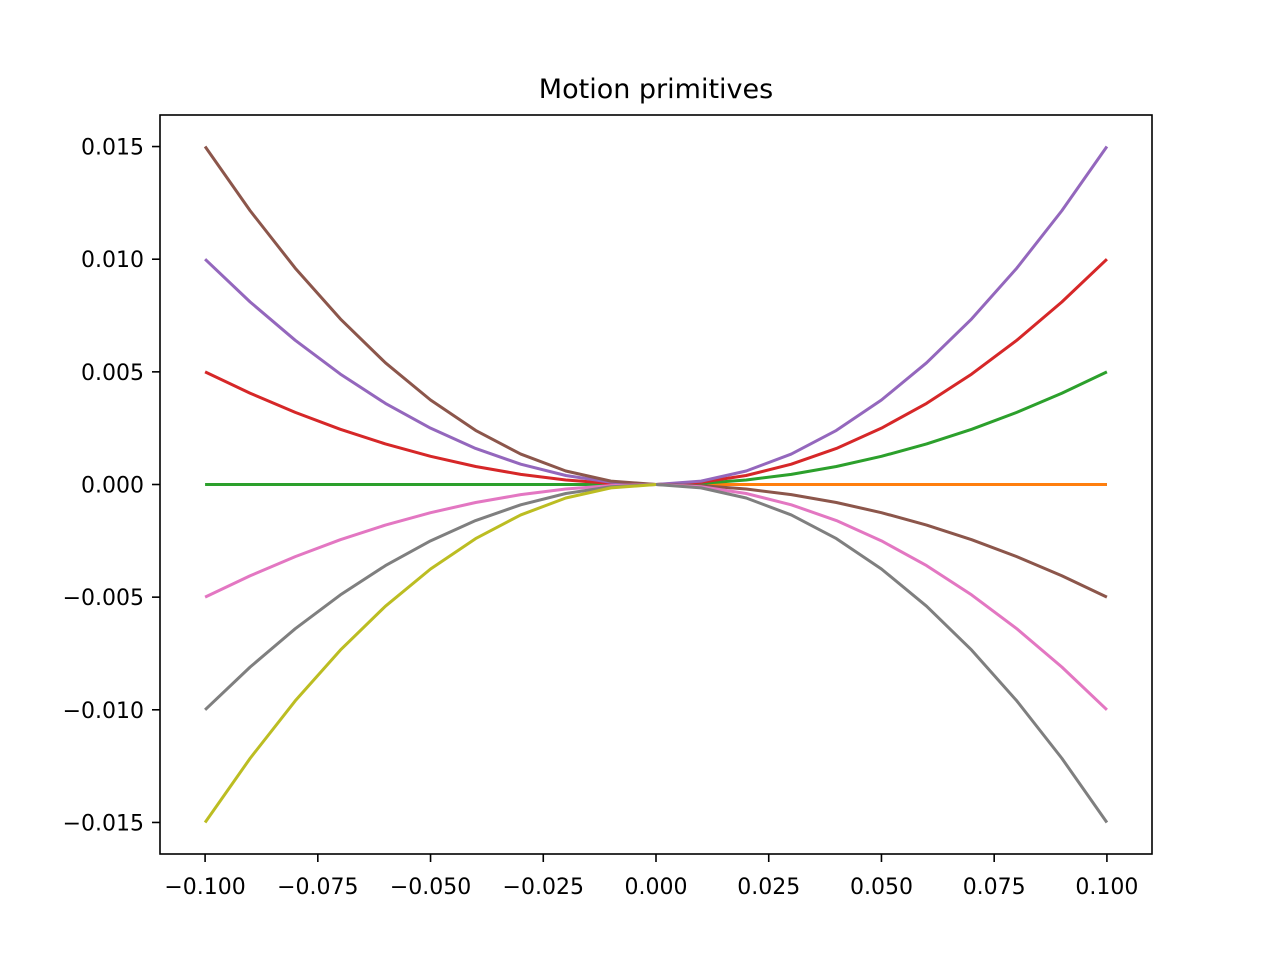 This screenshot has height=960, width=1280. I want to click on y-tick-label: −0.010, so click(103, 711).